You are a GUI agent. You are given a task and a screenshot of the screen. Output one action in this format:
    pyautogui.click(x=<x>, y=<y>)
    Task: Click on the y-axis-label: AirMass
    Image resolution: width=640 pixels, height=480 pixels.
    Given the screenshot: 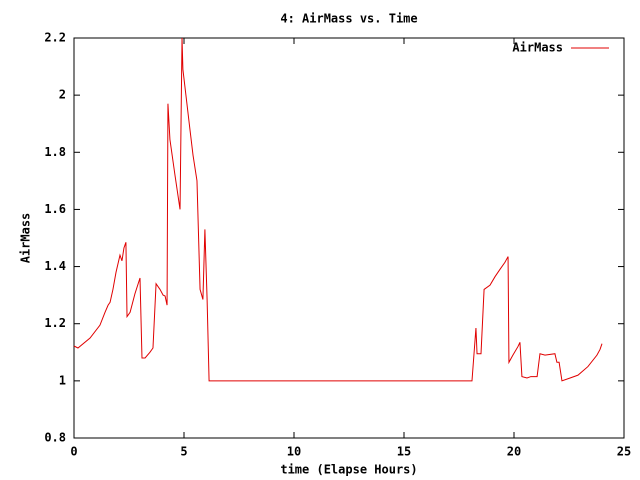 What is the action you would take?
    pyautogui.click(x=26, y=238)
    